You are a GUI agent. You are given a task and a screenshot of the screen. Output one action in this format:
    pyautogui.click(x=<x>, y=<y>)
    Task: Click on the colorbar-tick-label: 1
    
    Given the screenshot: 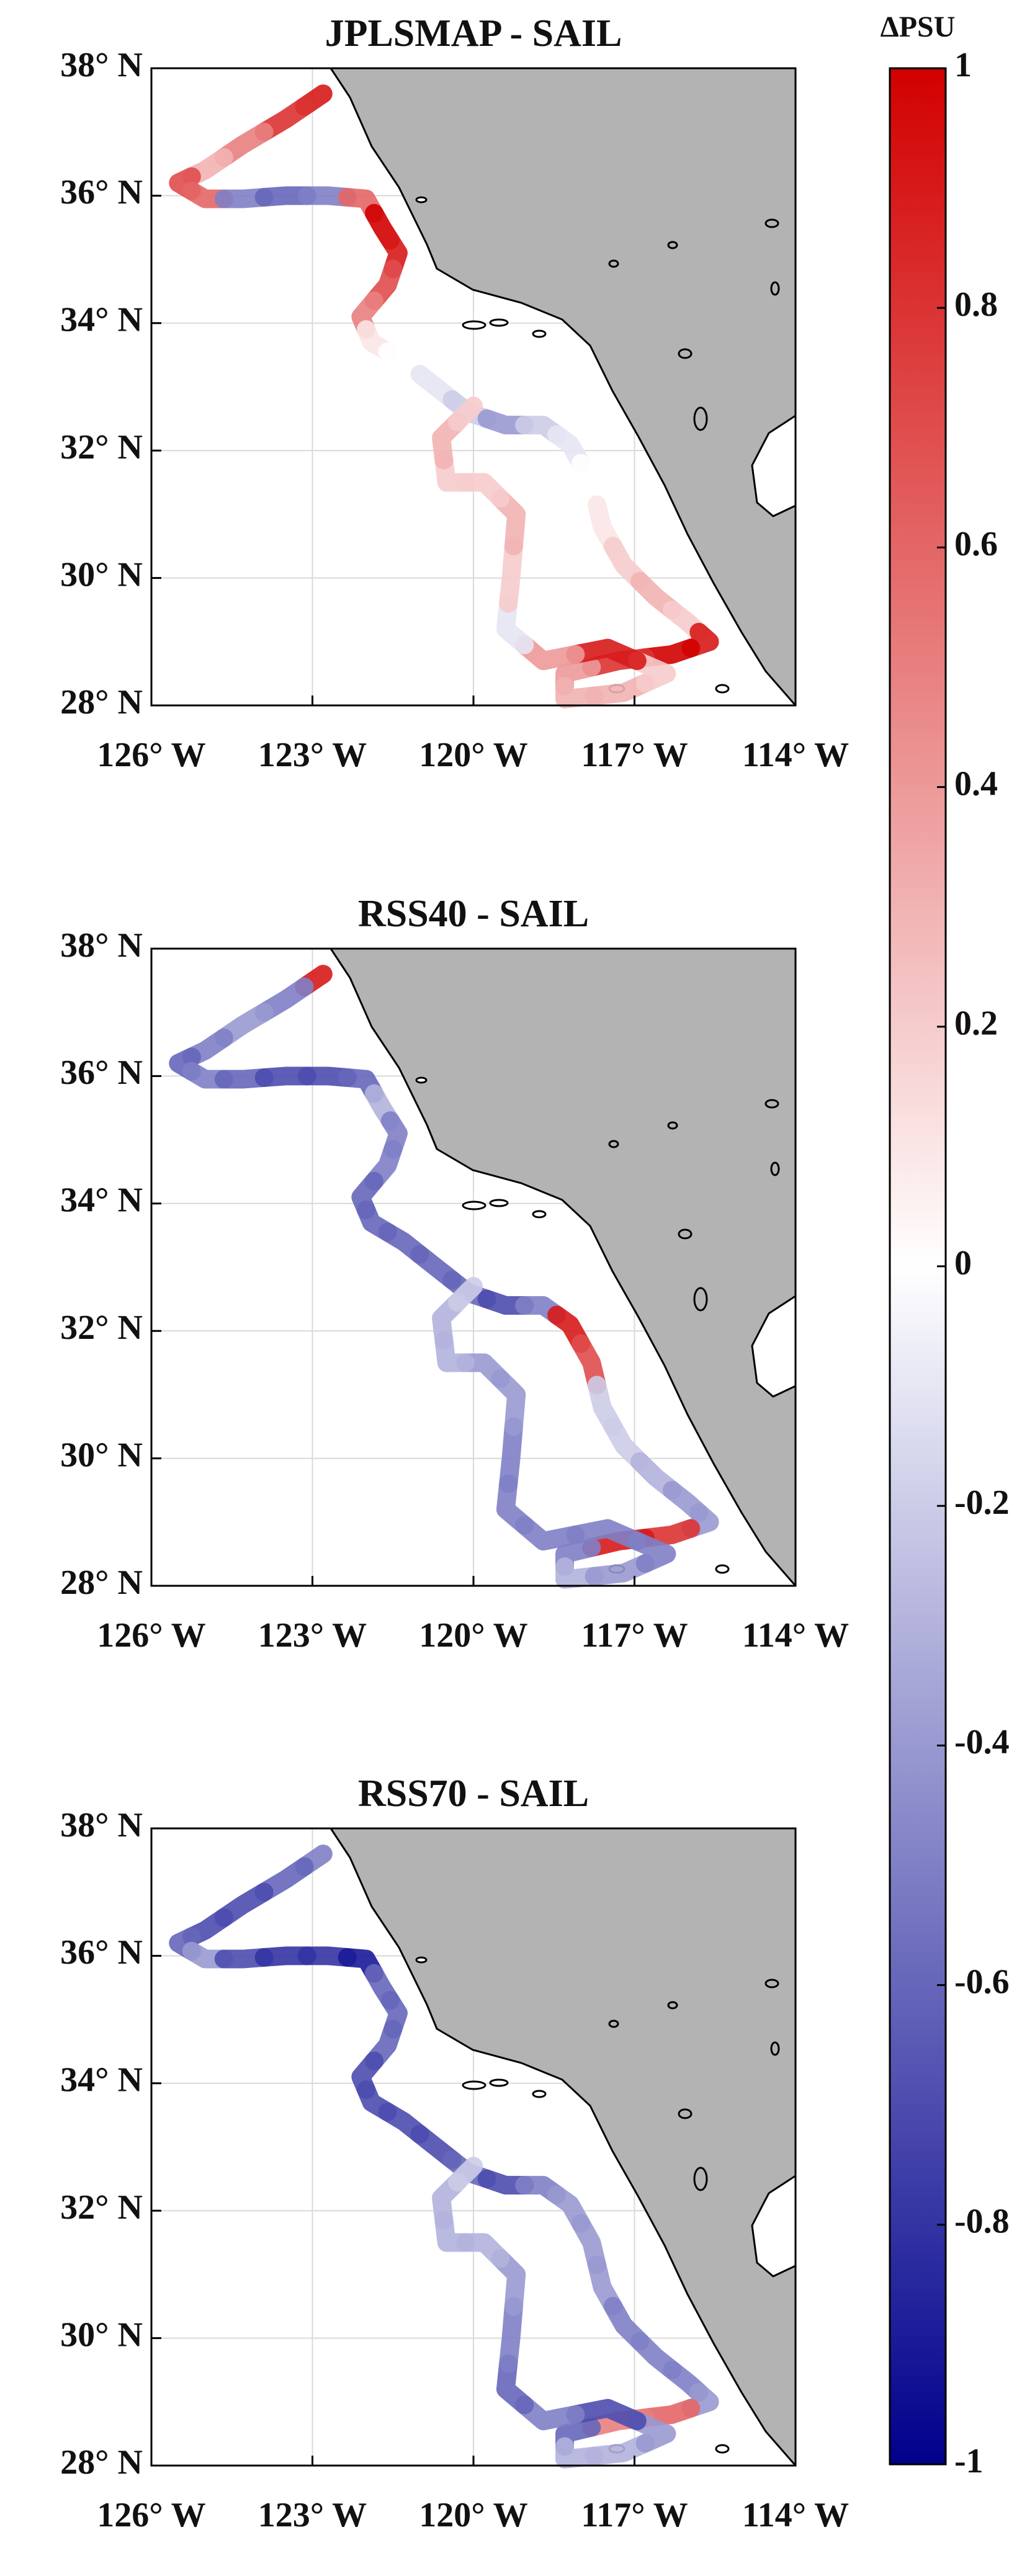 What is the action you would take?
    pyautogui.click(x=963, y=65)
    